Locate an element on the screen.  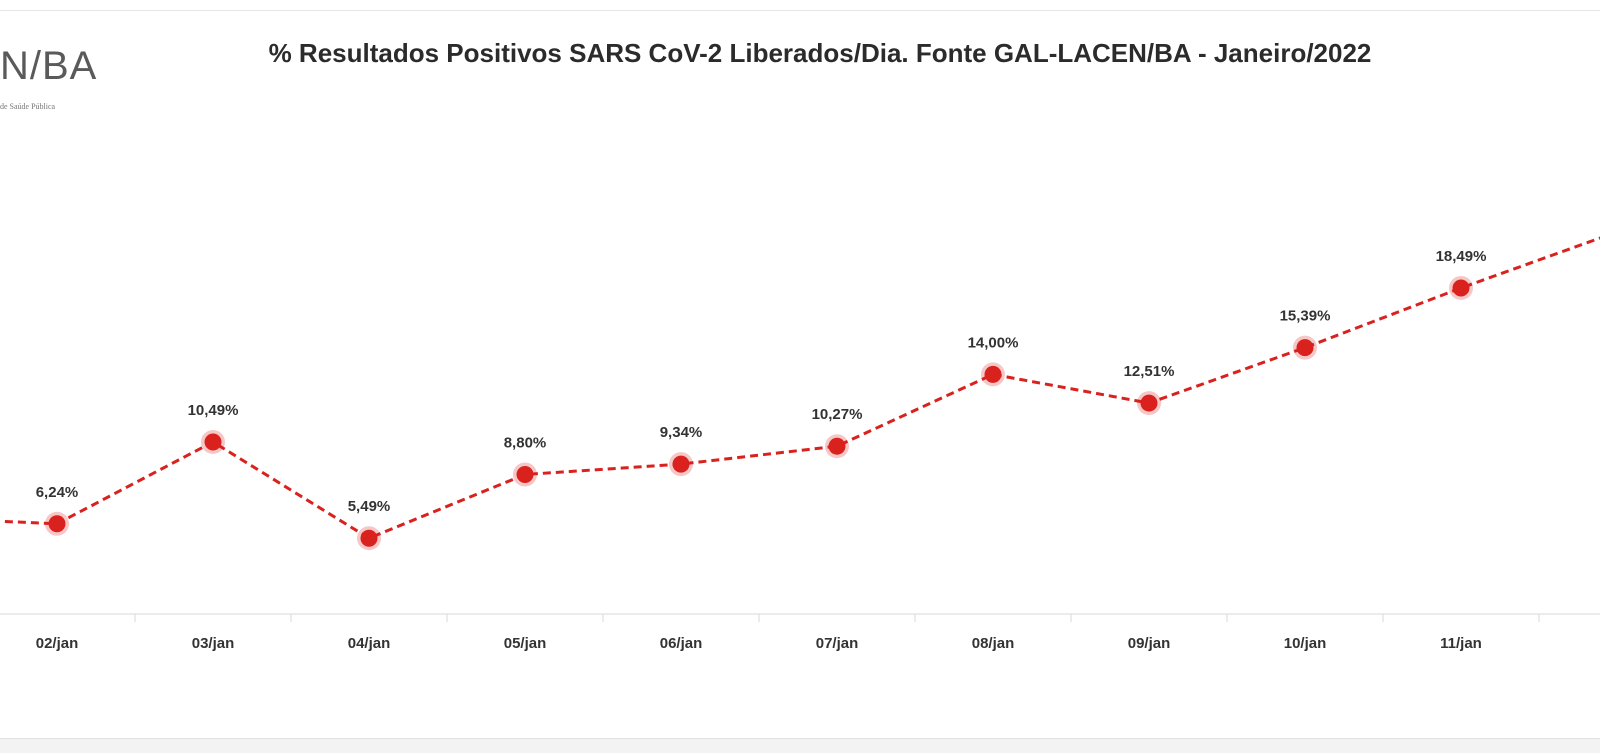
data-label: 14,00% is located at coordinates (993, 342).